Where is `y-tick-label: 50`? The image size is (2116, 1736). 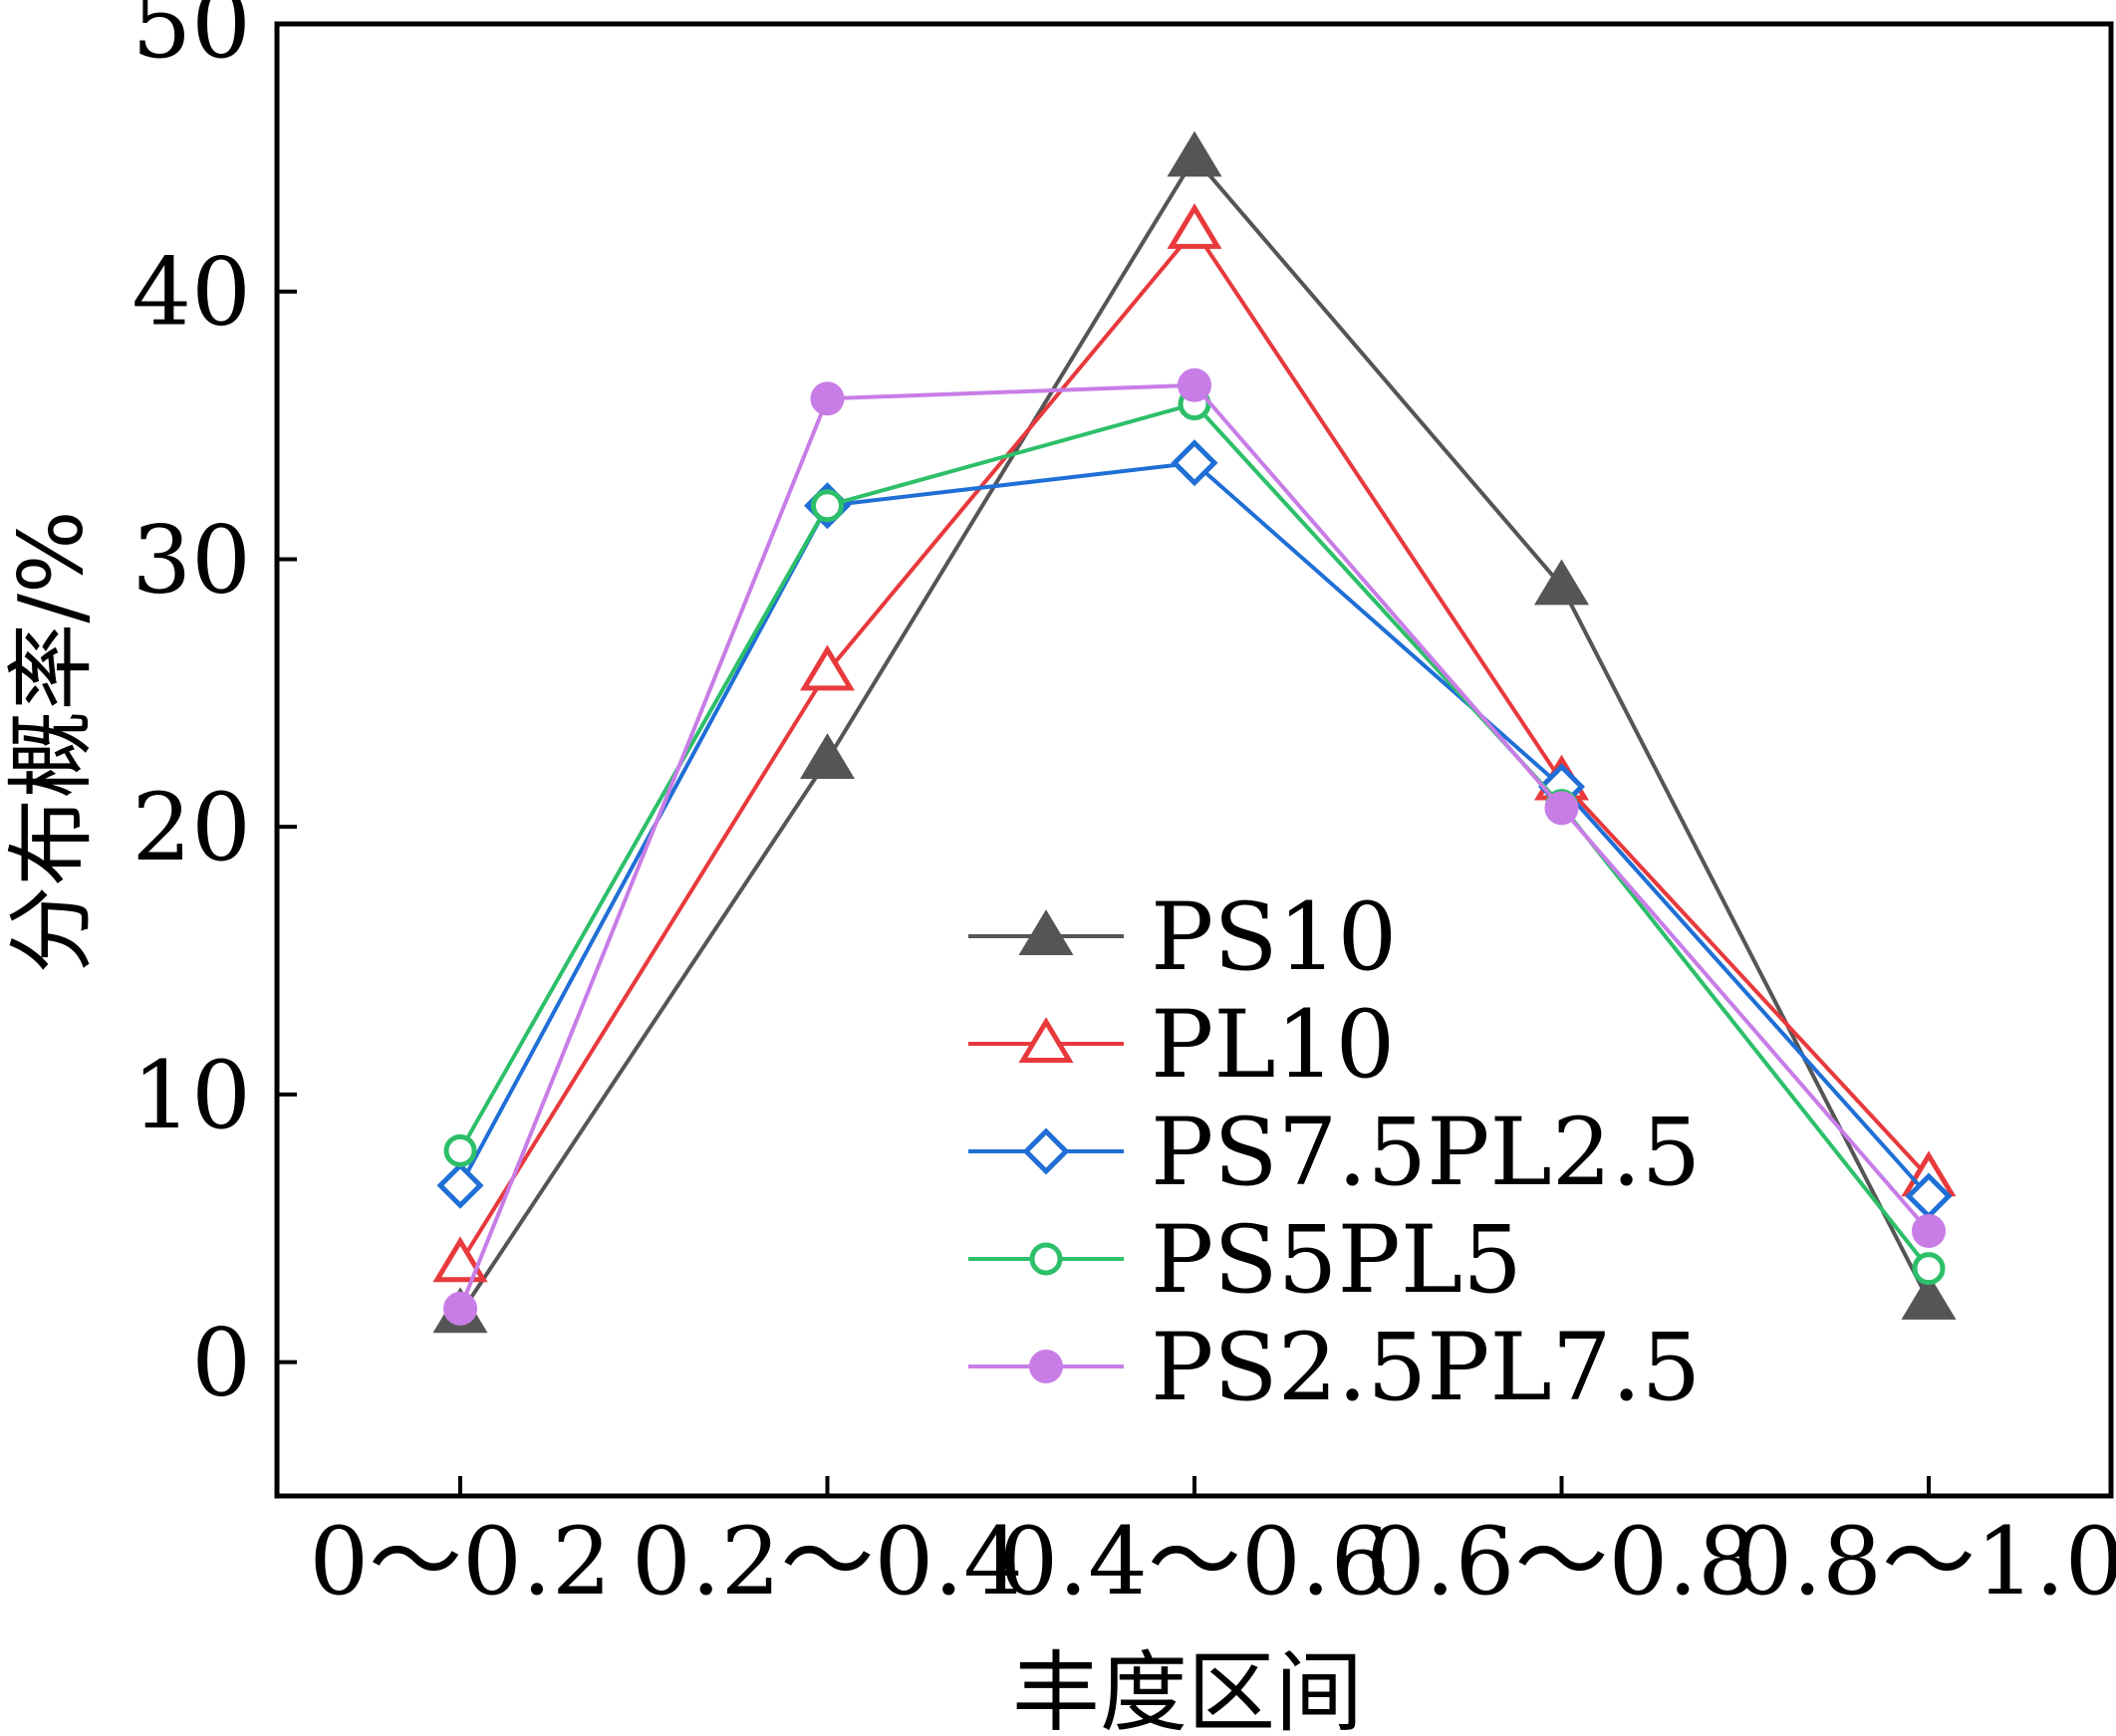
y-tick-label: 50 is located at coordinates (191, 40).